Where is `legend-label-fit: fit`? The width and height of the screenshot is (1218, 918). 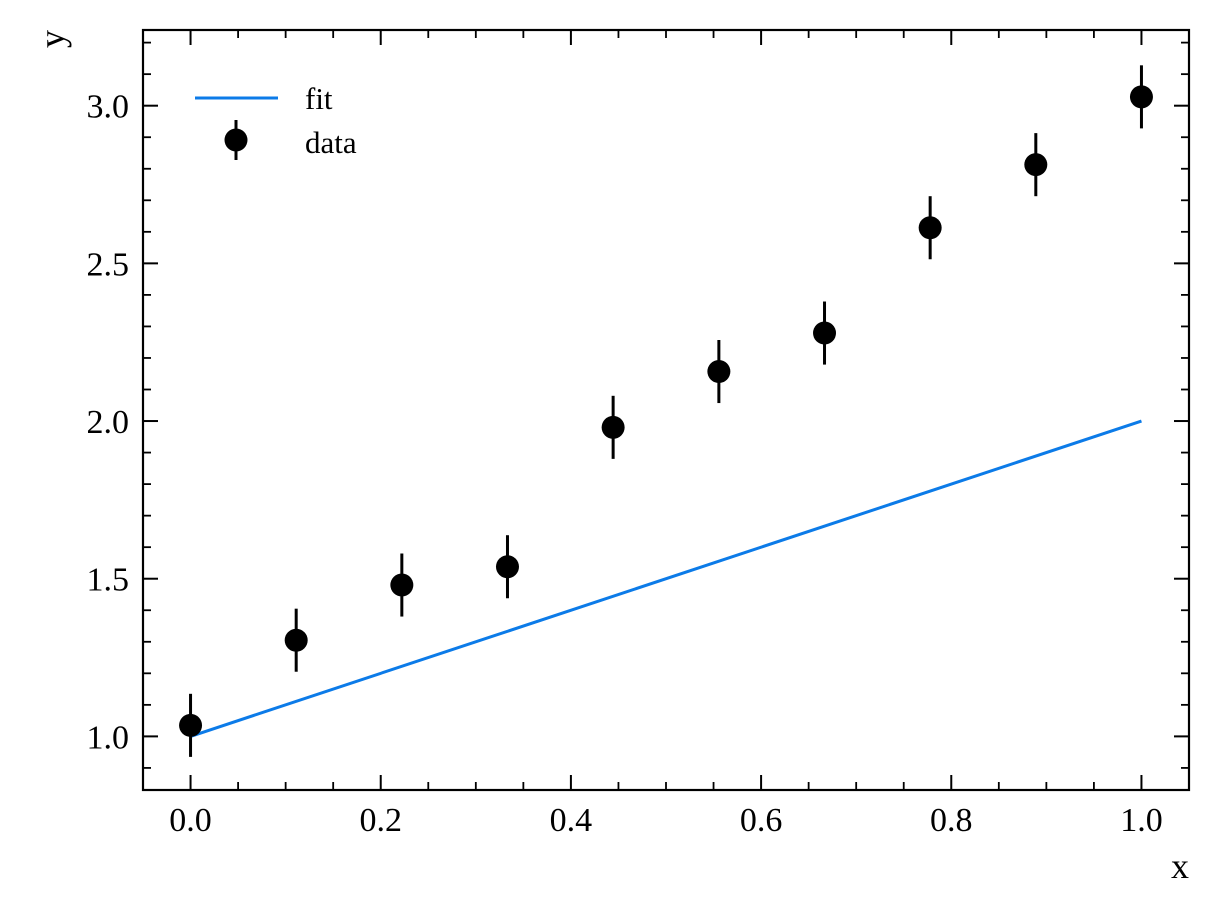 legend-label-fit: fit is located at coordinates (319, 98).